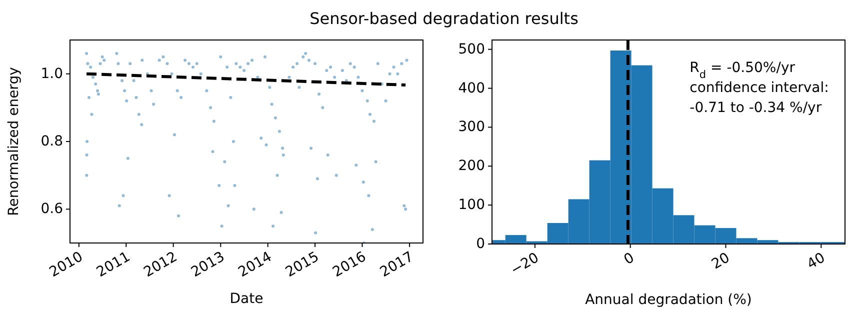 This screenshot has height=324, width=854. Describe the element at coordinates (14, 141) in the screenshot. I see `y-axis-title: Renormalized energy` at that location.